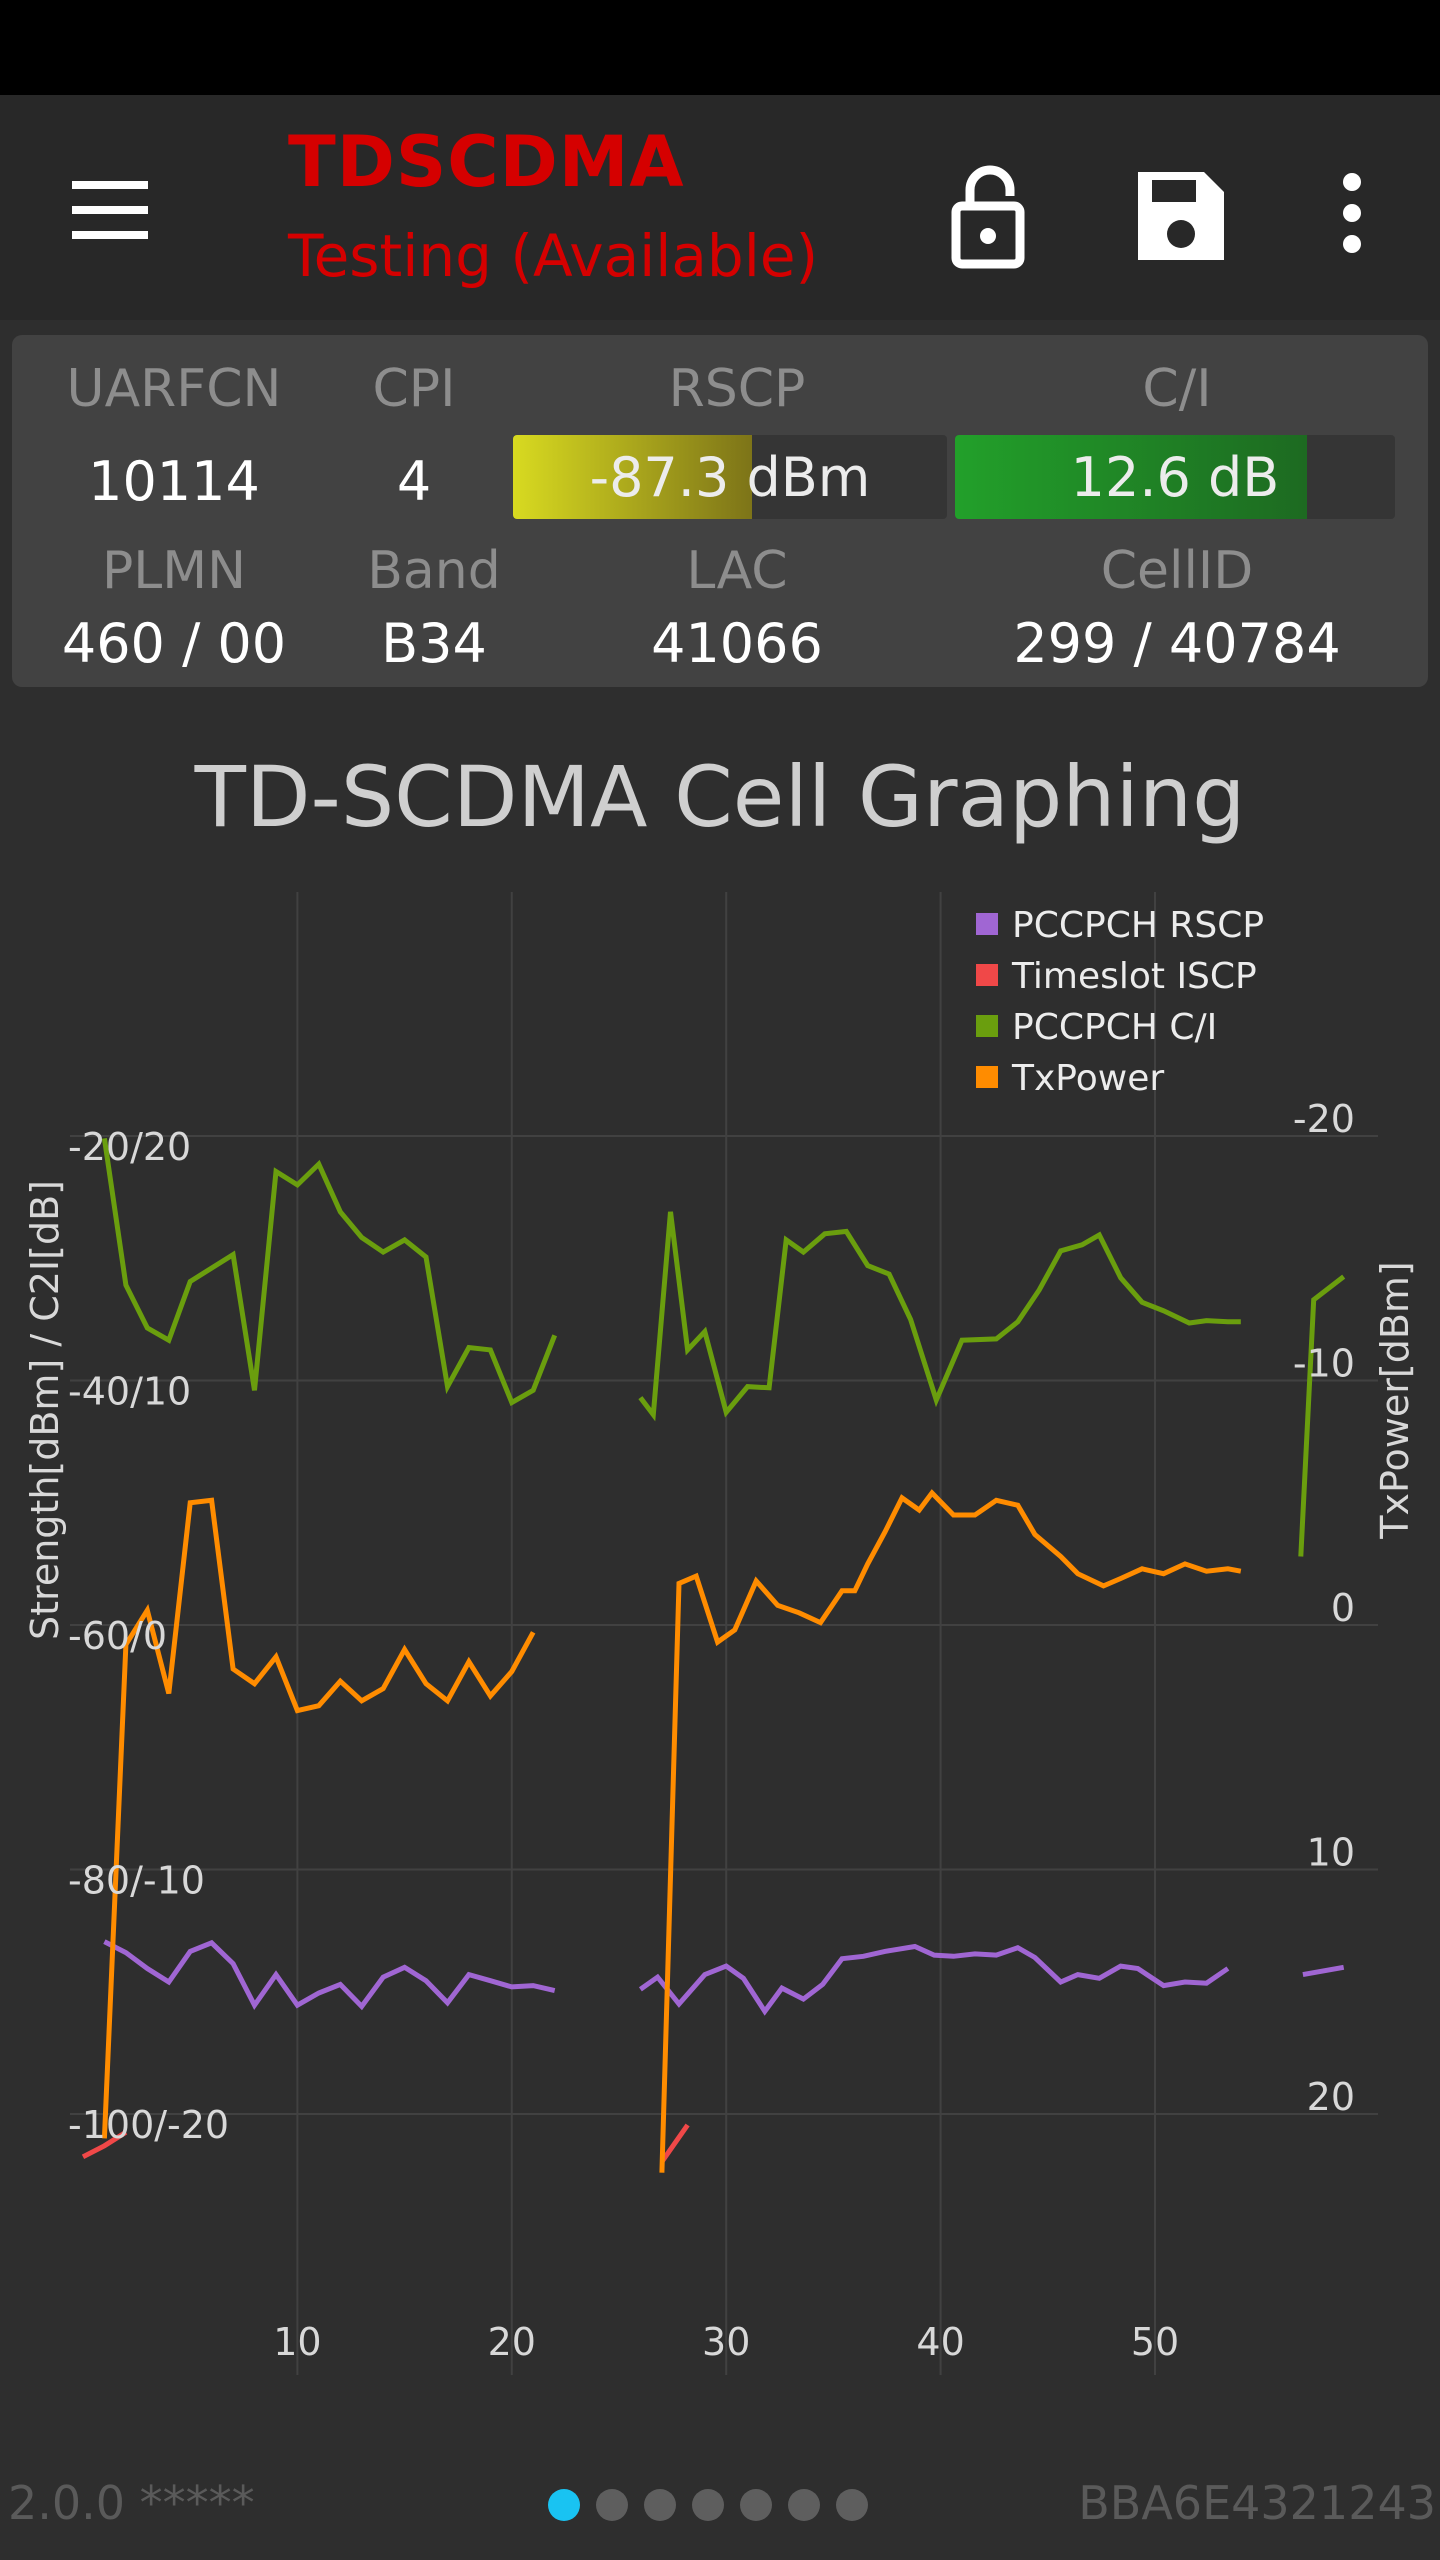 This screenshot has width=1440, height=2560. I want to click on x-tick-label: 10, so click(297, 2342).